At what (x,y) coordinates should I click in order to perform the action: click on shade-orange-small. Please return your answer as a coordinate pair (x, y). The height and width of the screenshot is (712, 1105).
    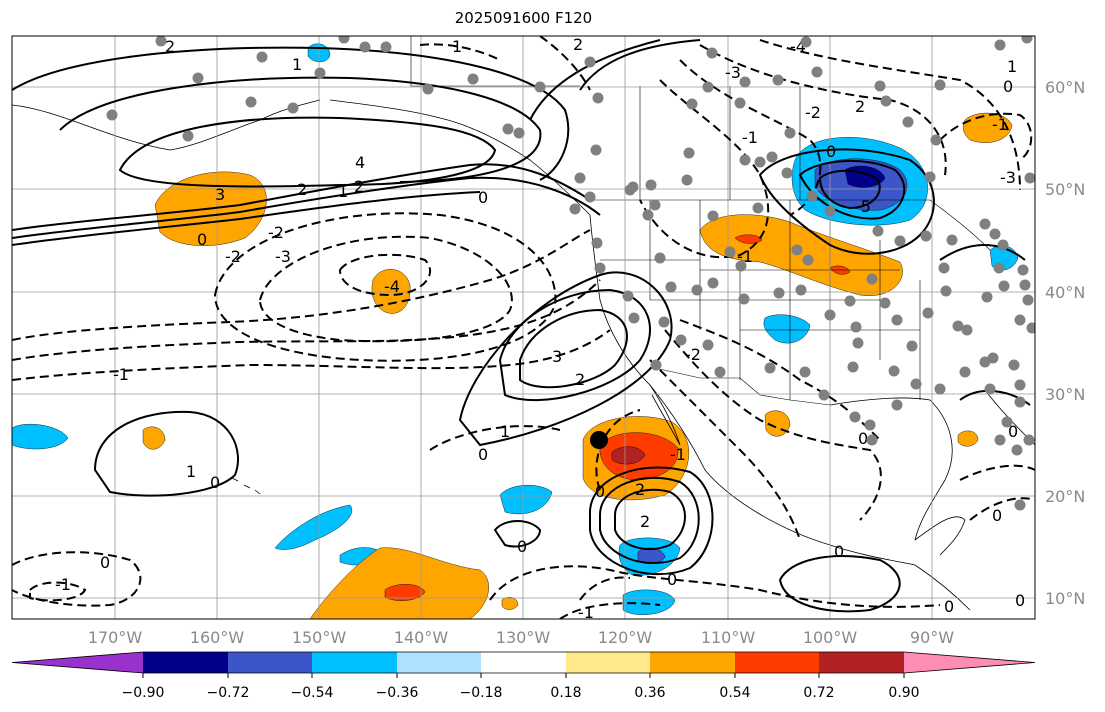
    Looking at the image, I should click on (510, 603).